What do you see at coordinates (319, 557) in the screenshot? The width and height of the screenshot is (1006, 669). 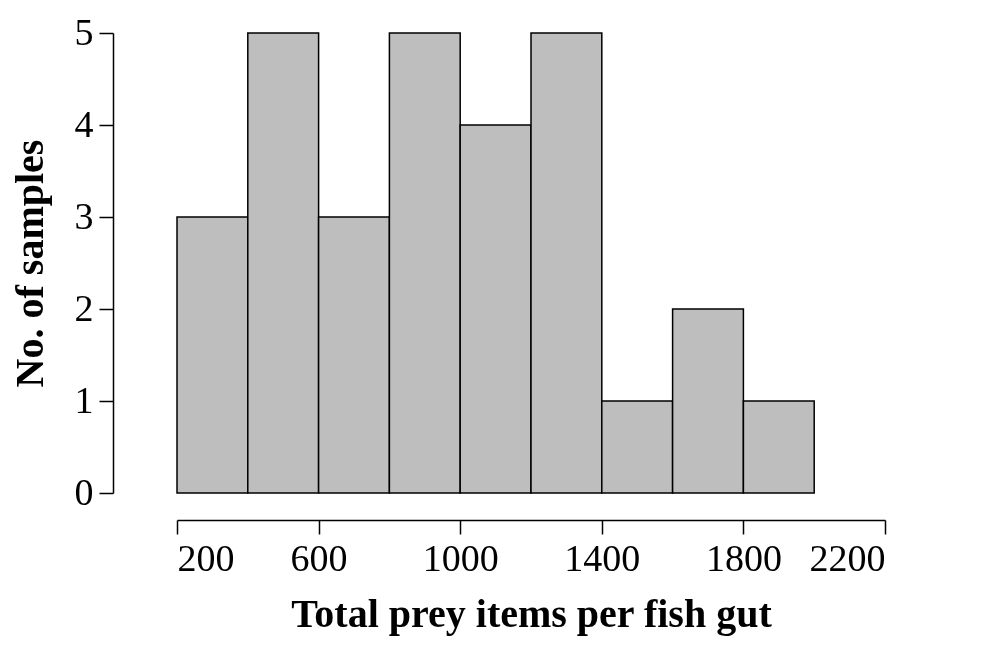 I see `x-tick-label: 600` at bounding box center [319, 557].